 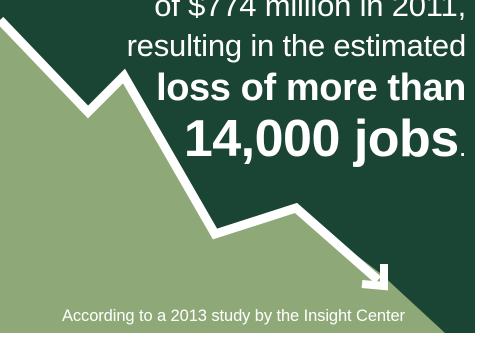 I want to click on headline-period: ., so click(x=462, y=146).